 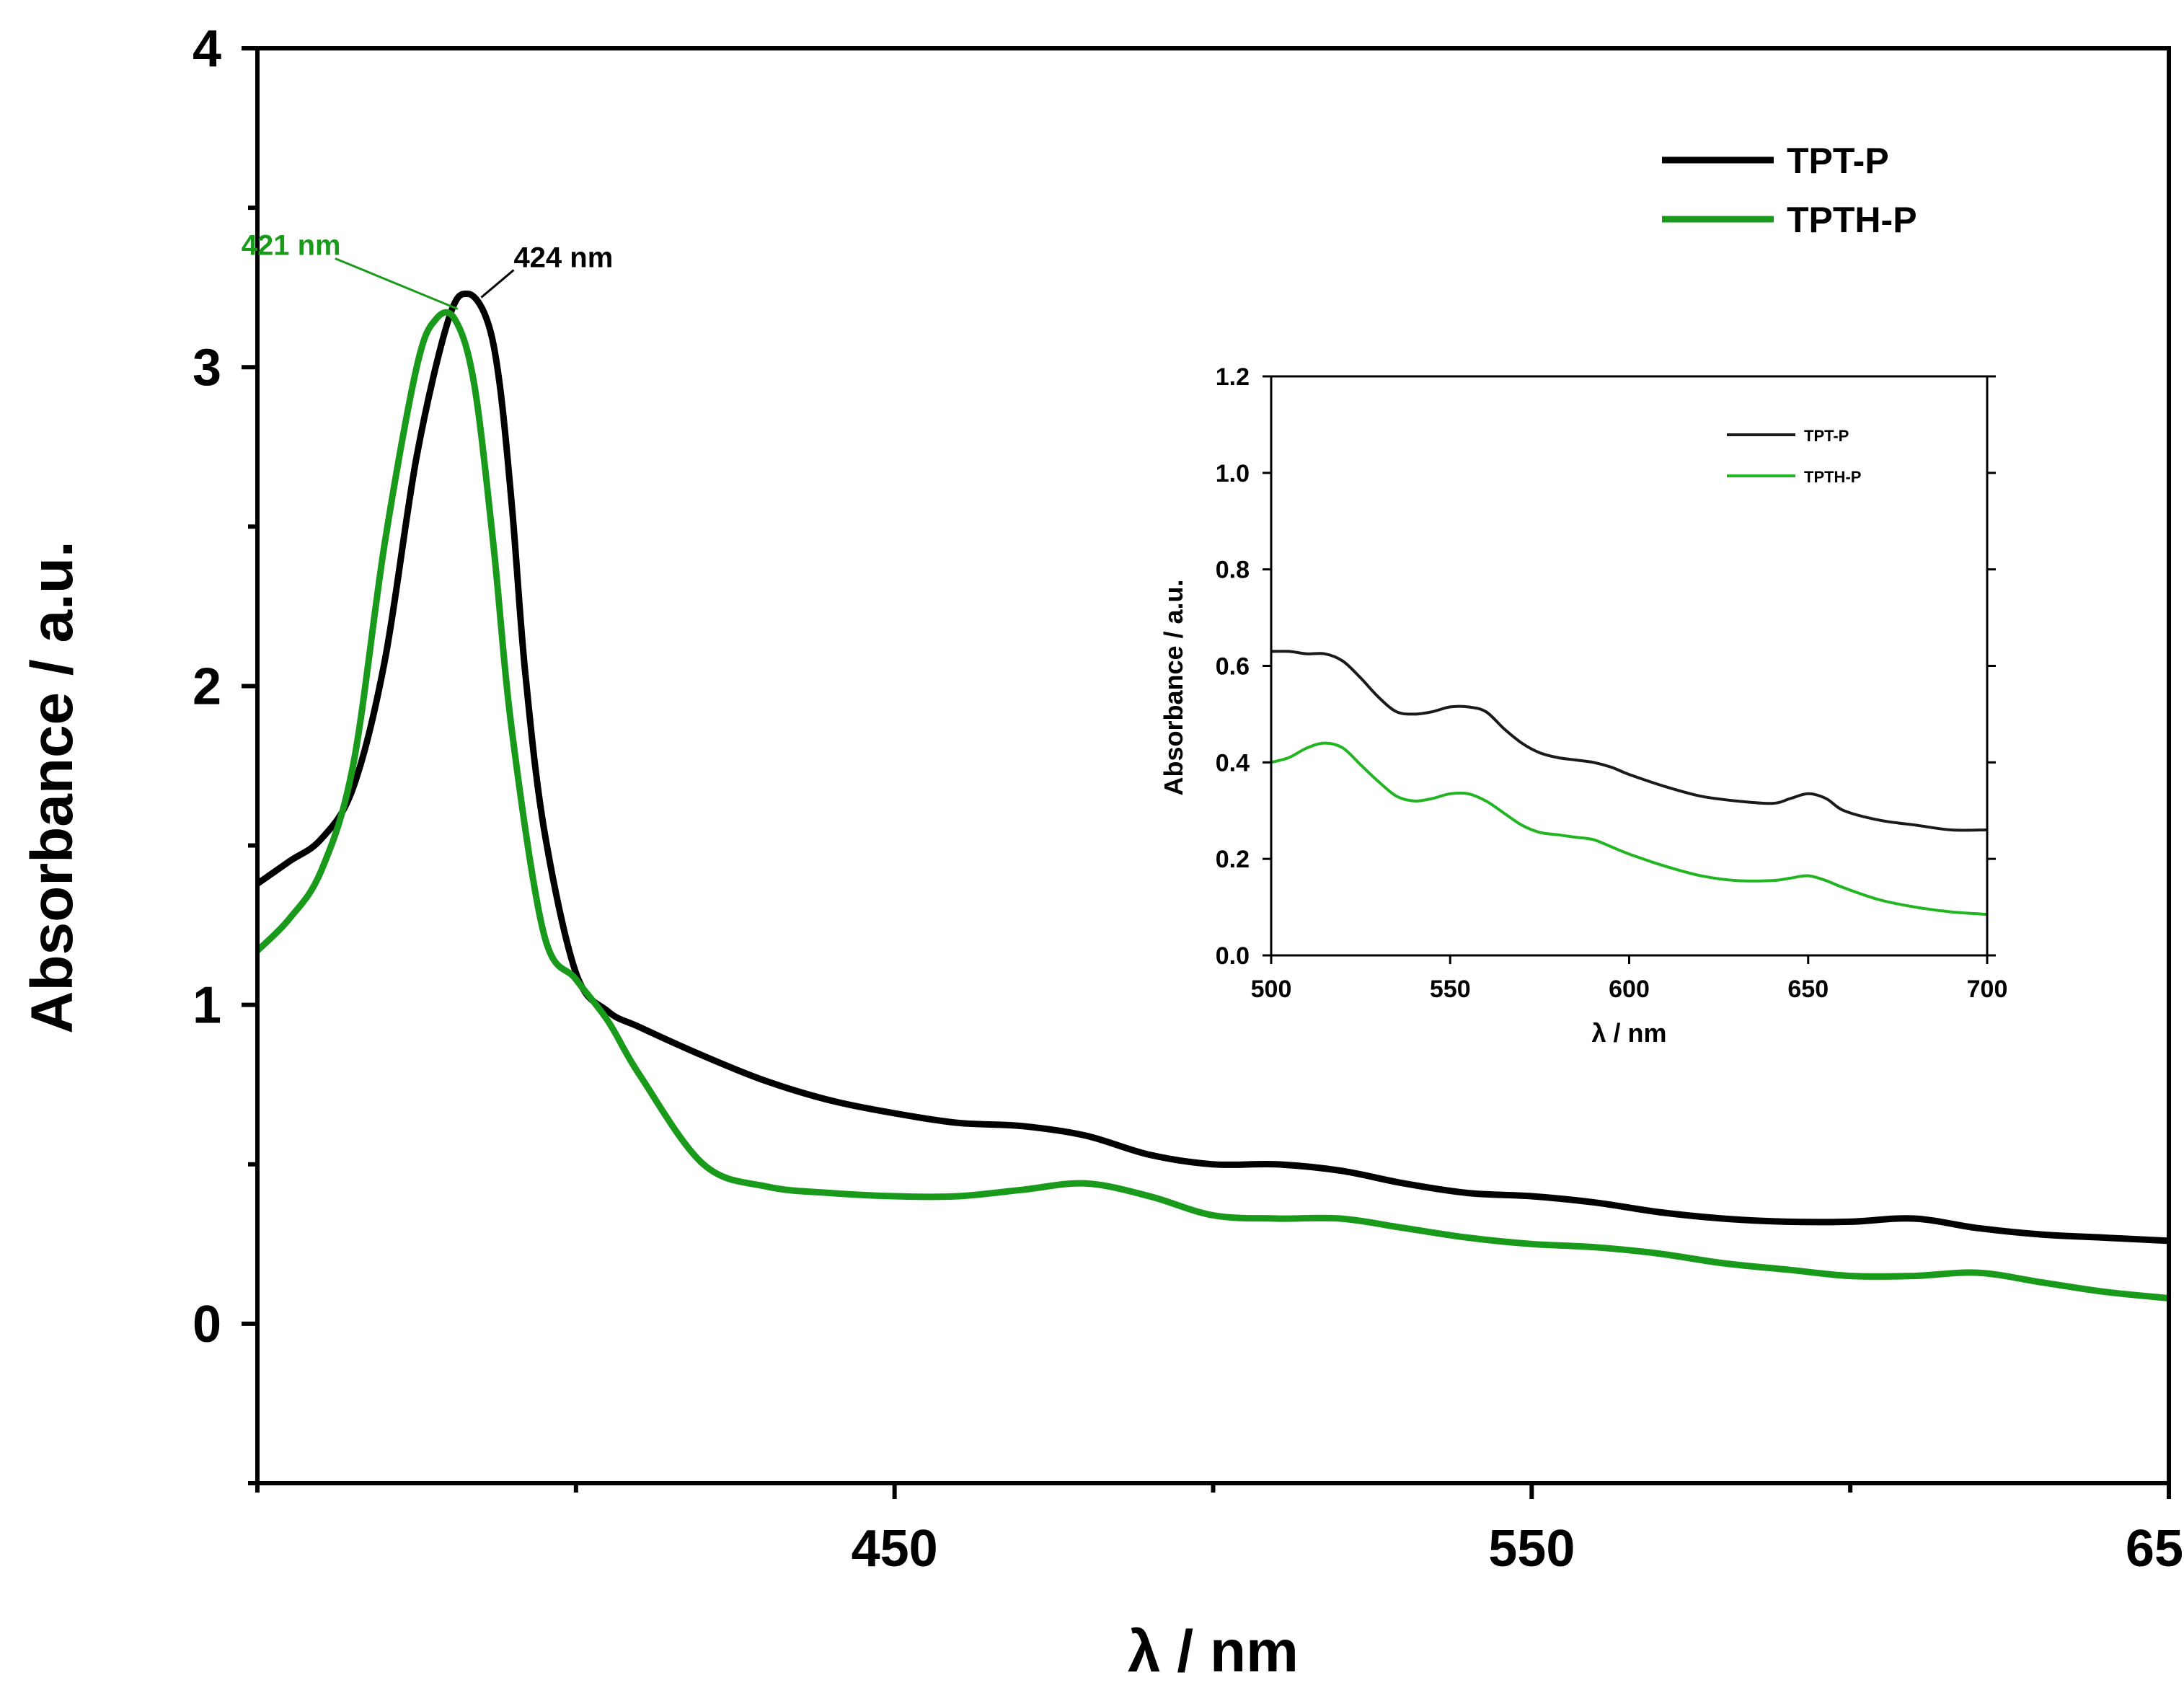 What do you see at coordinates (1987, 989) in the screenshot?
I see `inset-x-tick-label: 700` at bounding box center [1987, 989].